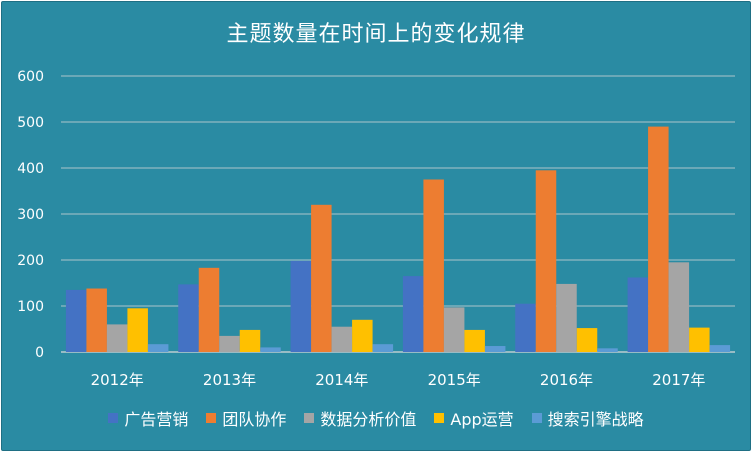 Image resolution: width=752 pixels, height=452 pixels. What do you see at coordinates (30, 123) in the screenshot?
I see `y-tick-label: 500` at bounding box center [30, 123].